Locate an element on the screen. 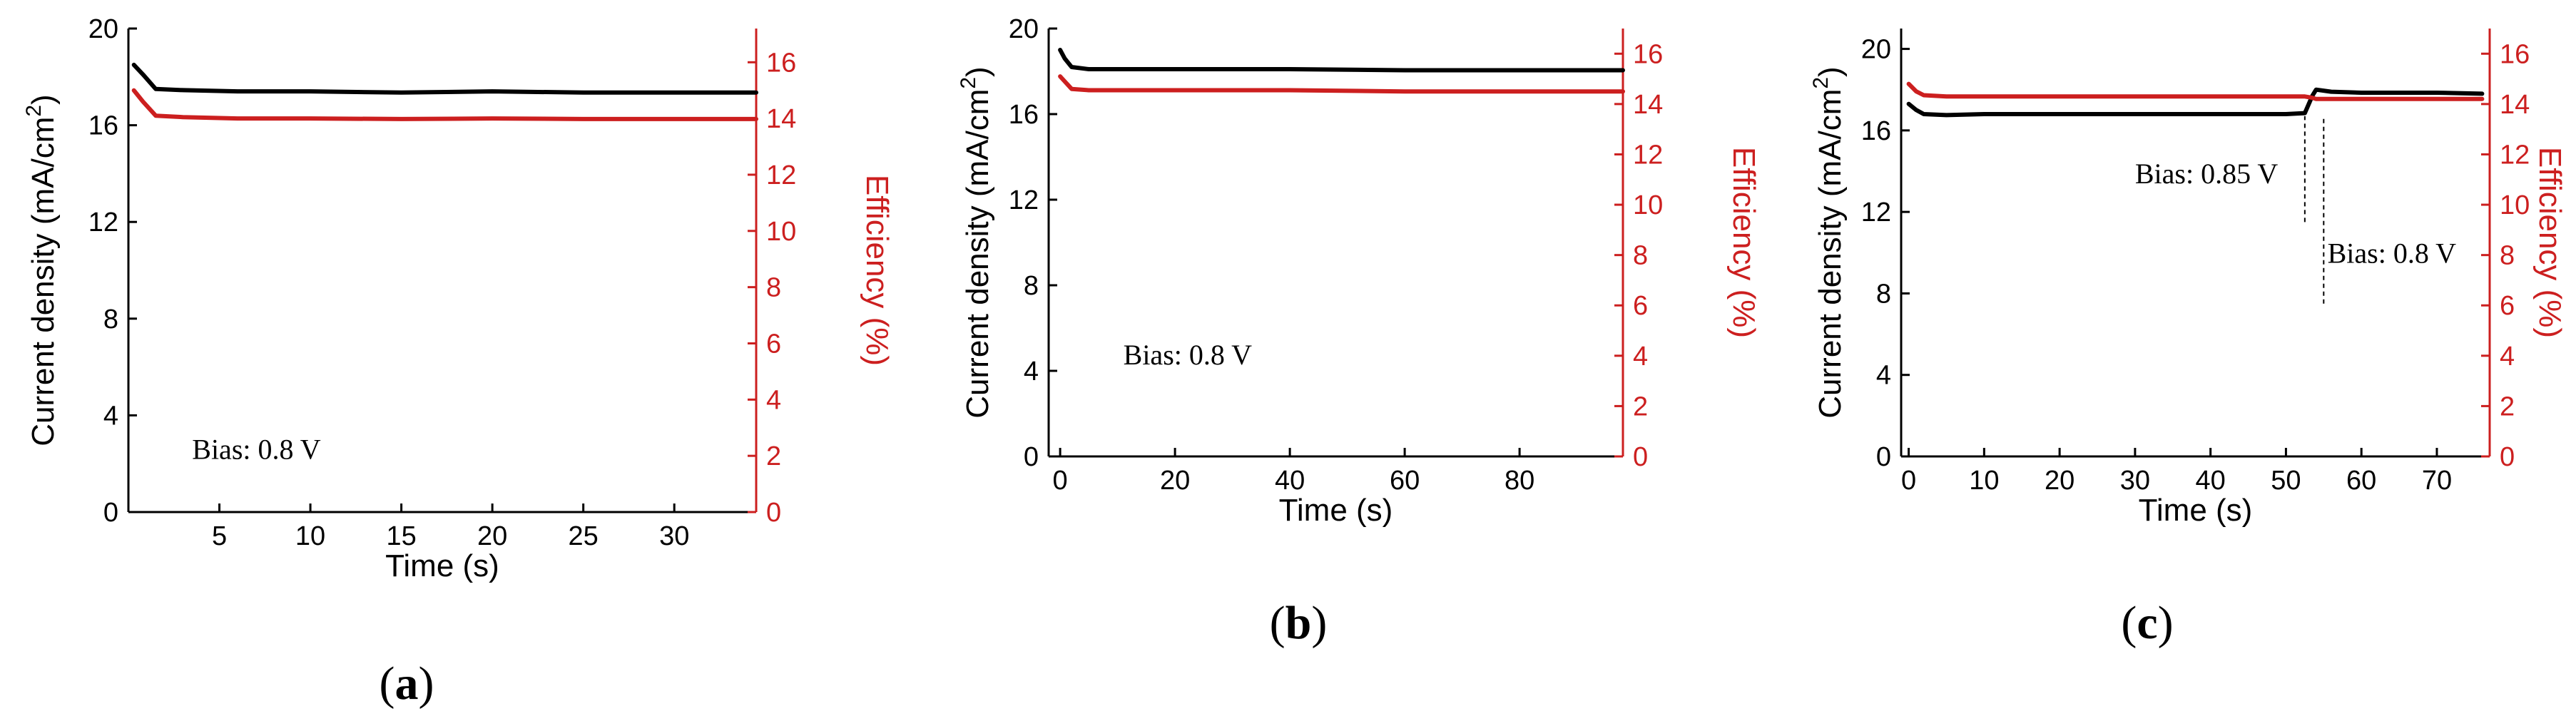  x-tick-label: 5 is located at coordinates (219, 536).